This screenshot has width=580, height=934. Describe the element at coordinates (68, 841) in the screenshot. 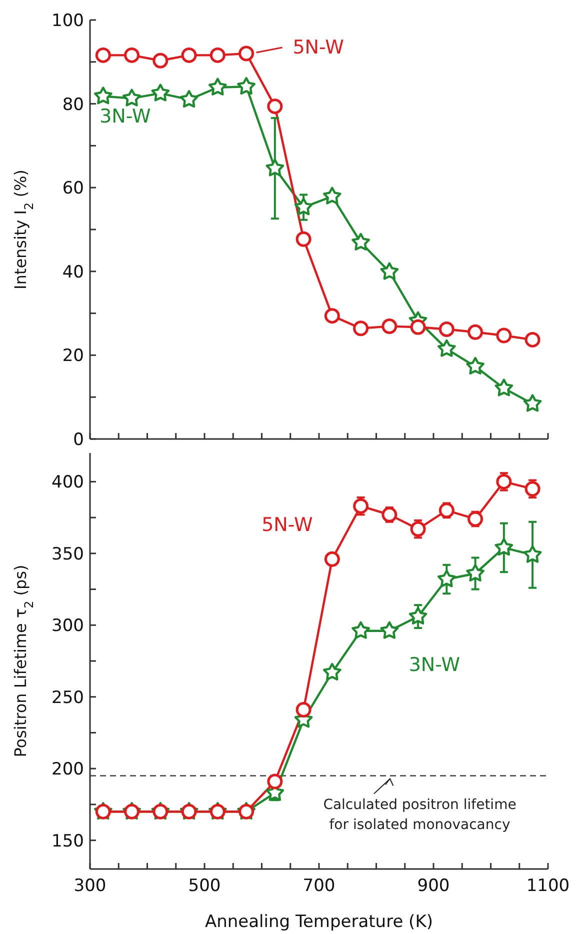

I see `y-tick-label: 150` at that location.